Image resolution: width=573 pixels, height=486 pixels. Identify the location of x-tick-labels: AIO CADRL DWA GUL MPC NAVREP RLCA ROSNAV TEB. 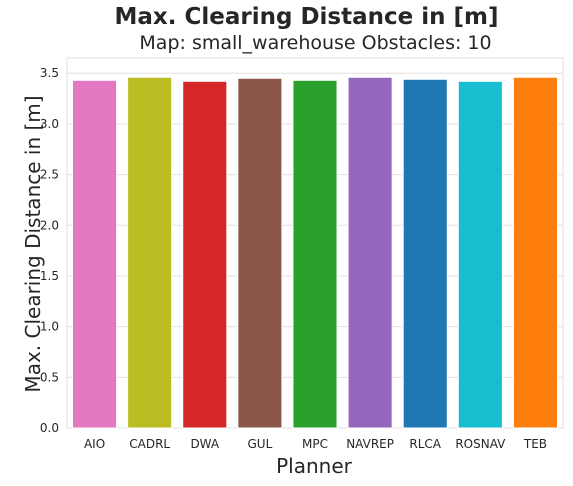
(315, 444).